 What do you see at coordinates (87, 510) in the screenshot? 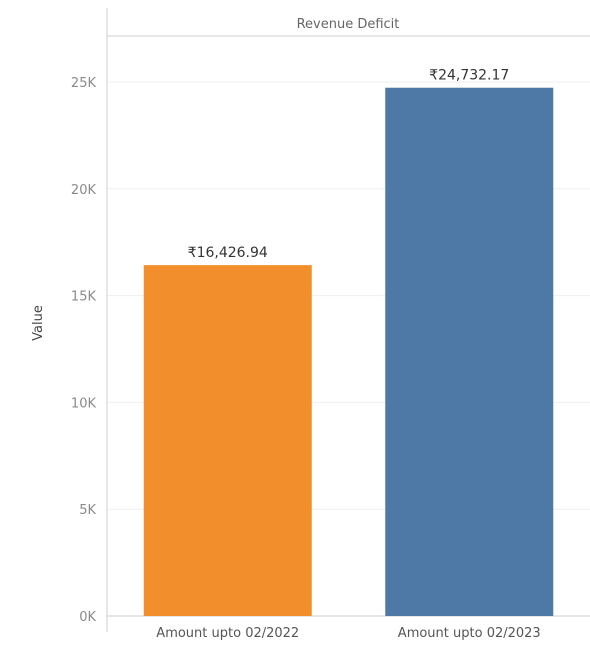
I see `y-tick-label: 5K` at bounding box center [87, 510].